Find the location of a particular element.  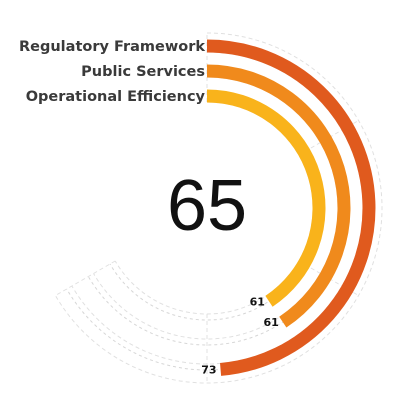

center-value: 65 is located at coordinates (207, 206).